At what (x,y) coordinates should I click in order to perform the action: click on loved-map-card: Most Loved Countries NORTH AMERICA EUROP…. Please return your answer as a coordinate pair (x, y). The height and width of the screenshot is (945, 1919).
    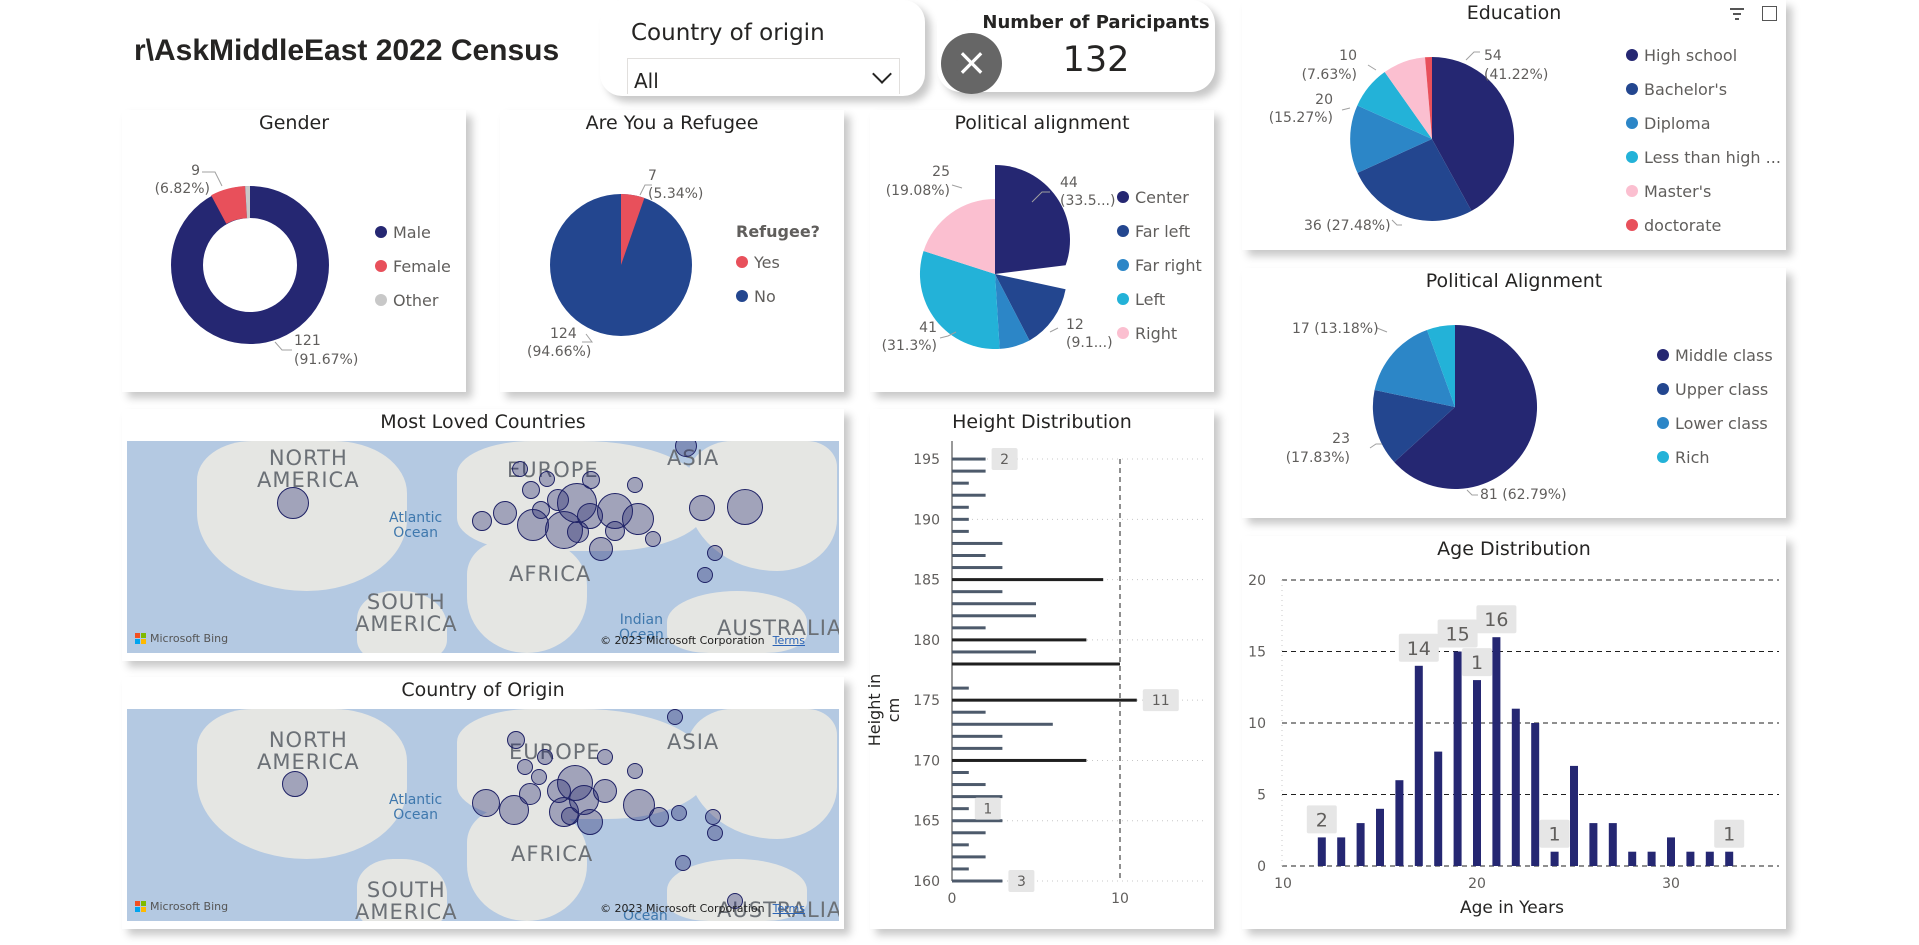
    Looking at the image, I should click on (483, 535).